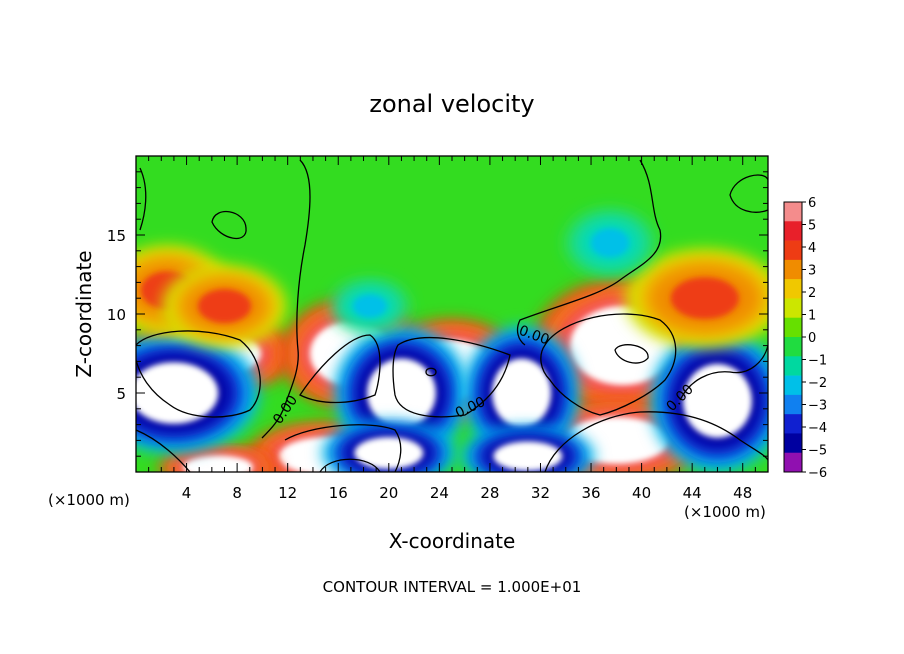 This screenshot has width=904, height=654. I want to click on x-tick-label: 44, so click(692, 493).